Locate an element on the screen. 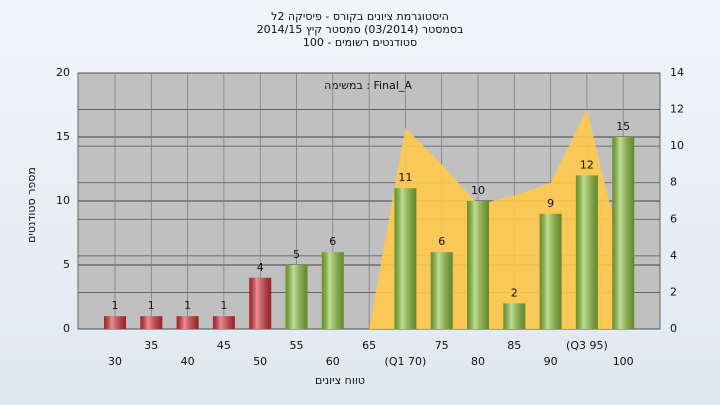  x-tick-label: 60 is located at coordinates (333, 361).